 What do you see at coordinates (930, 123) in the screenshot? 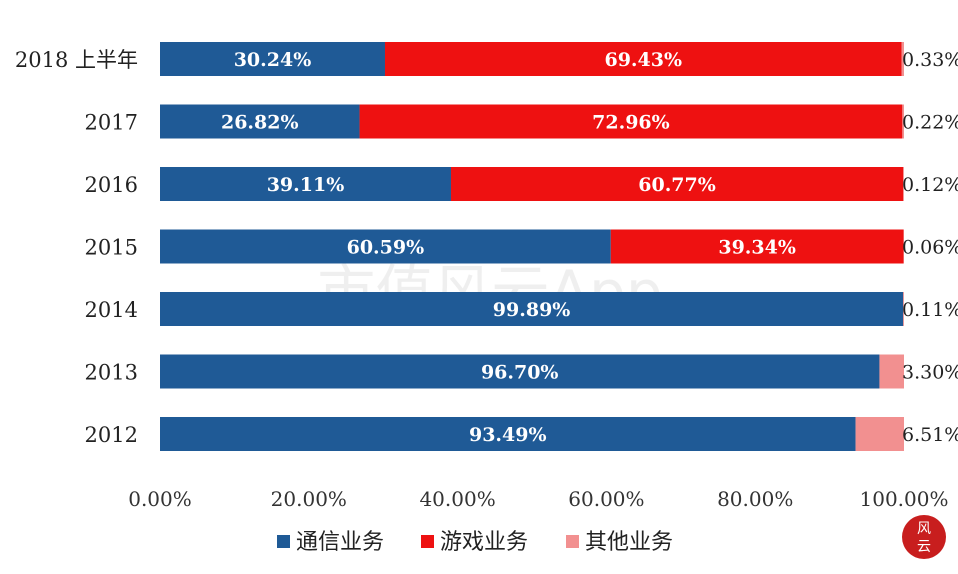
I see `data-label: 0.22%` at bounding box center [930, 123].